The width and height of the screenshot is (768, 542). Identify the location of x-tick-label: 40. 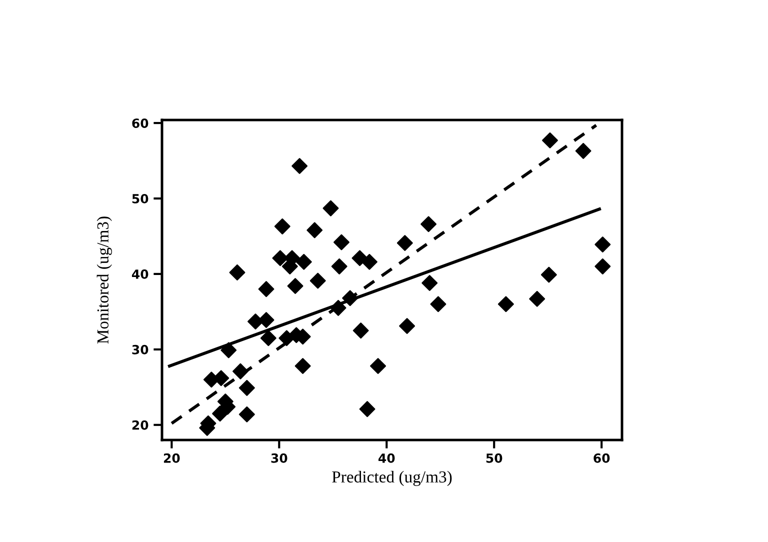
(386, 458).